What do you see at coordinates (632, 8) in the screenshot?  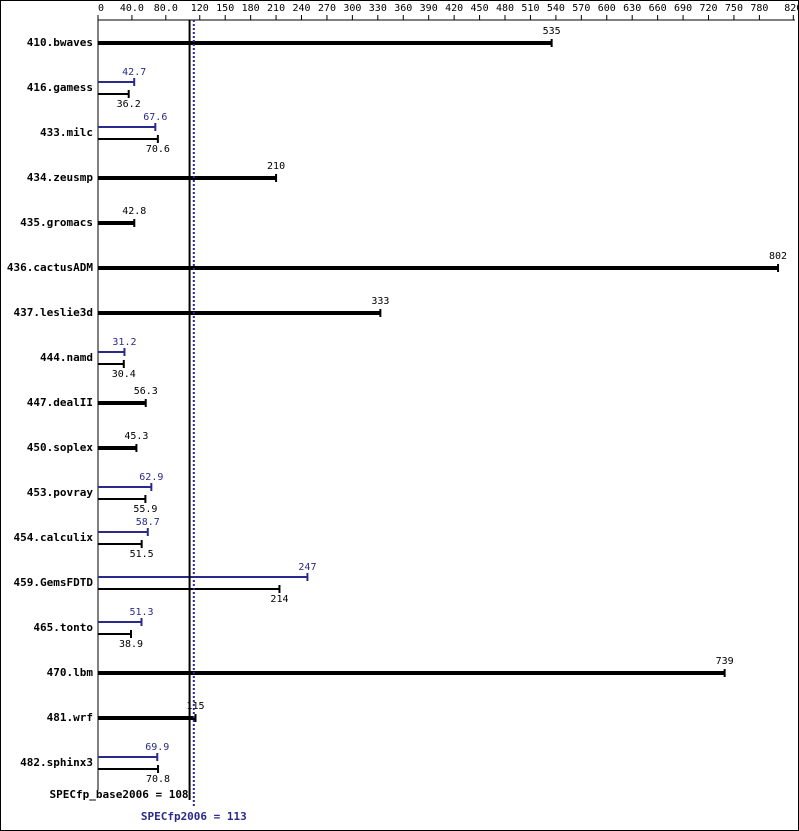 I see `x-tick-label: 630` at bounding box center [632, 8].